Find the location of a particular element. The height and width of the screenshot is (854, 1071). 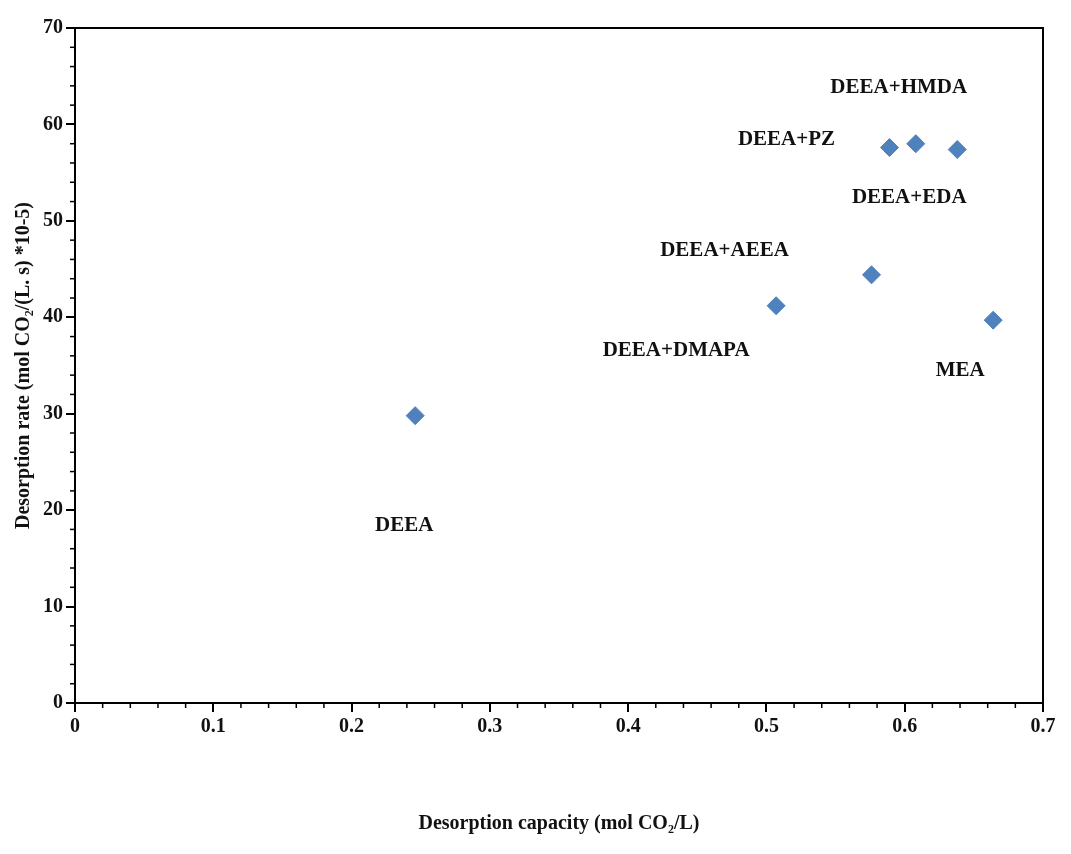

x-tick-label: 0.6 is located at coordinates (905, 725).